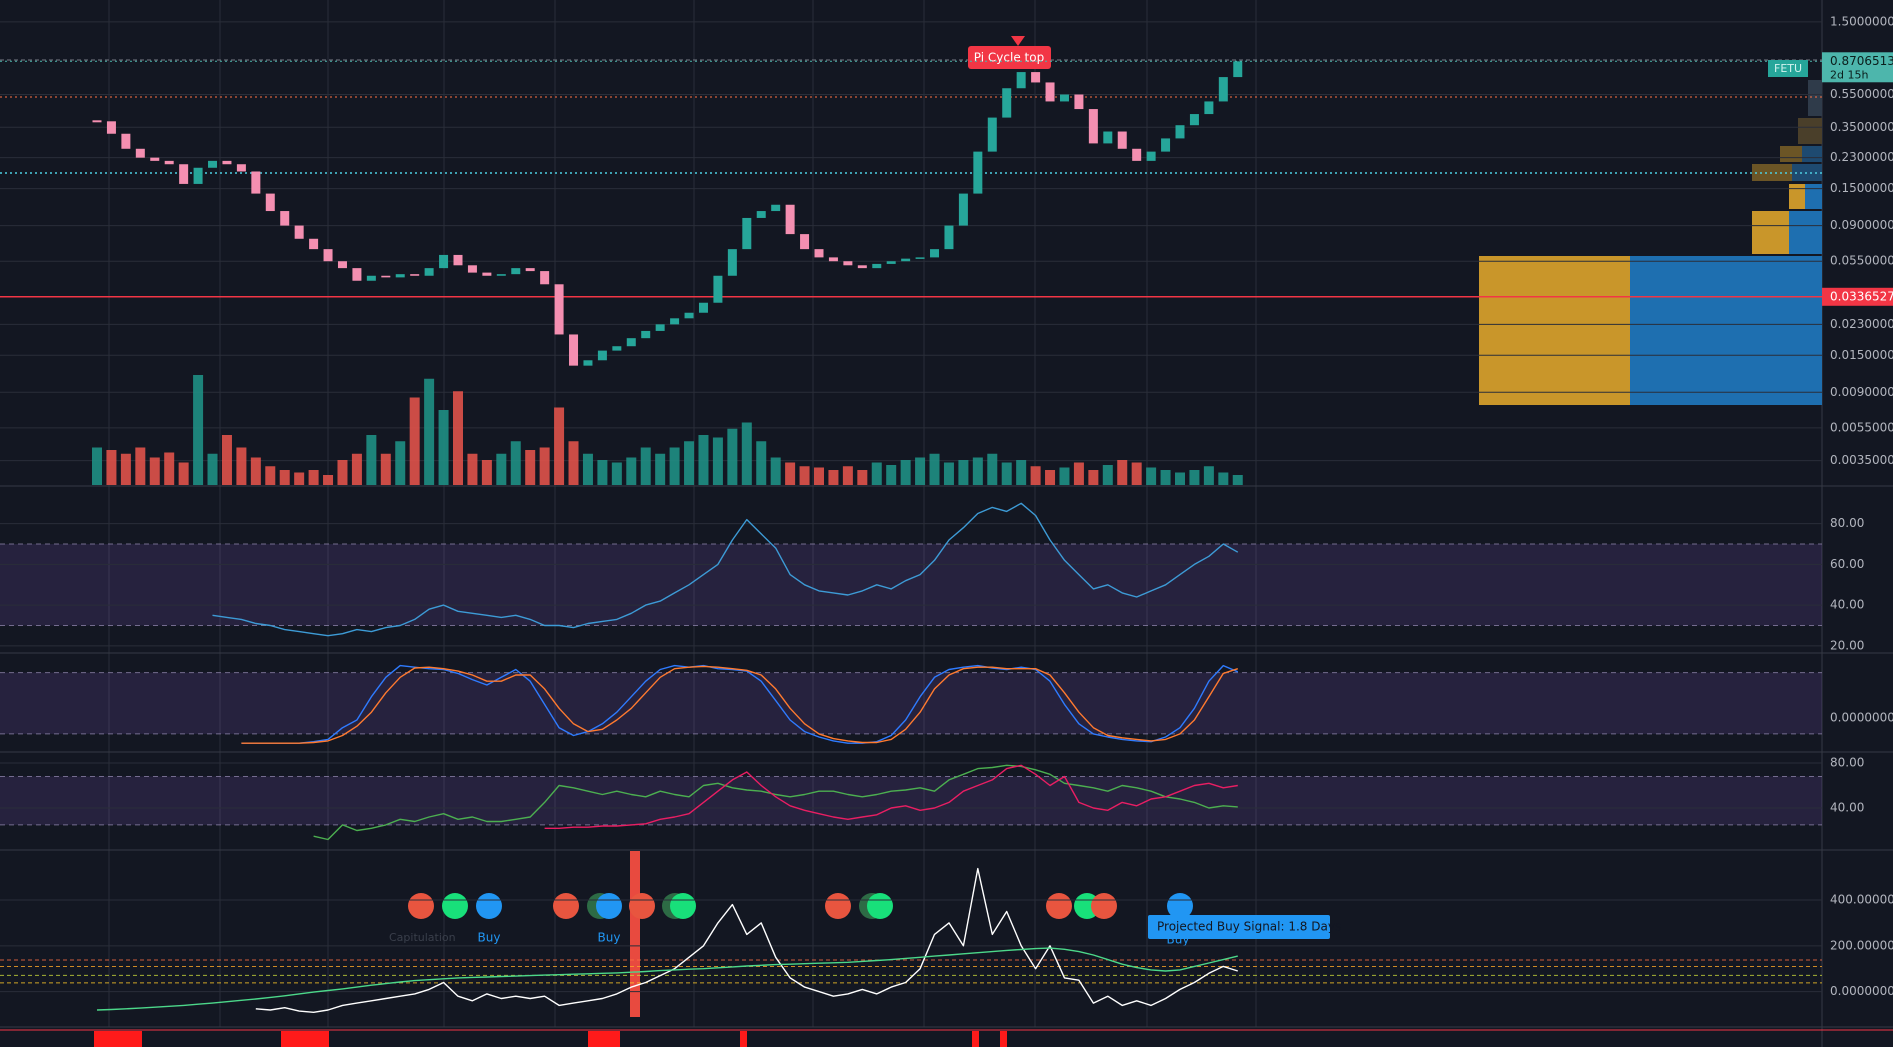 The height and width of the screenshot is (1047, 1893). Describe the element at coordinates (1847, 564) in the screenshot. I see `y-tick-label: 60.00` at that location.